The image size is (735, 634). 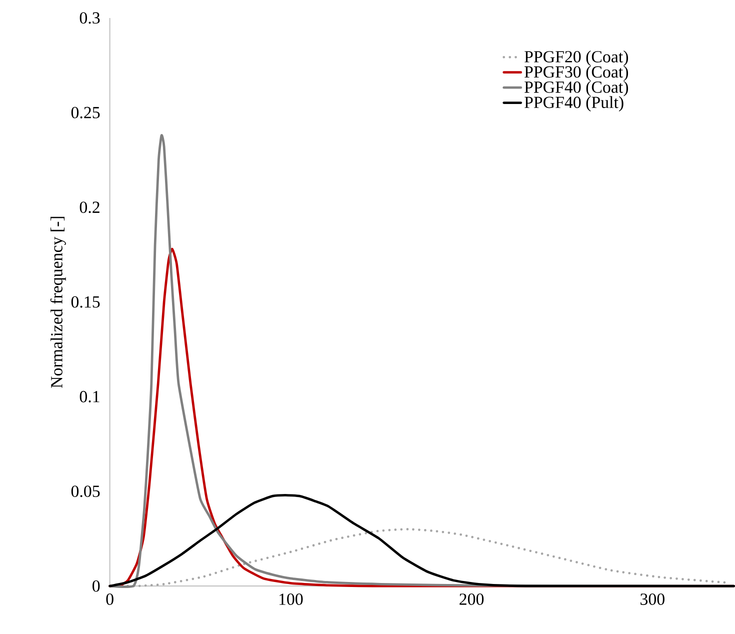 I want to click on legend-label: PPGF30 (Coat), so click(x=576, y=74).